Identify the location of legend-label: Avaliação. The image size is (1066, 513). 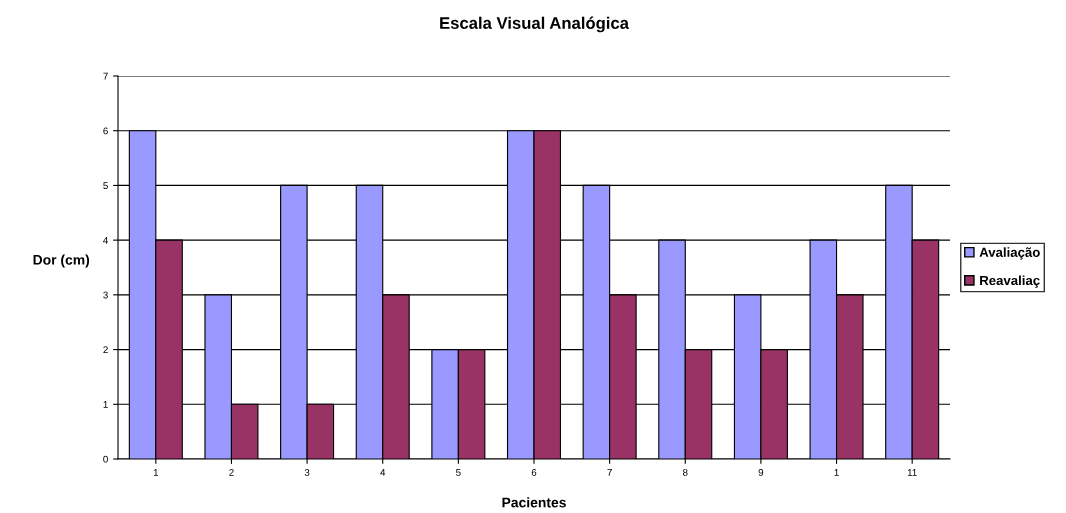
(1009, 253).